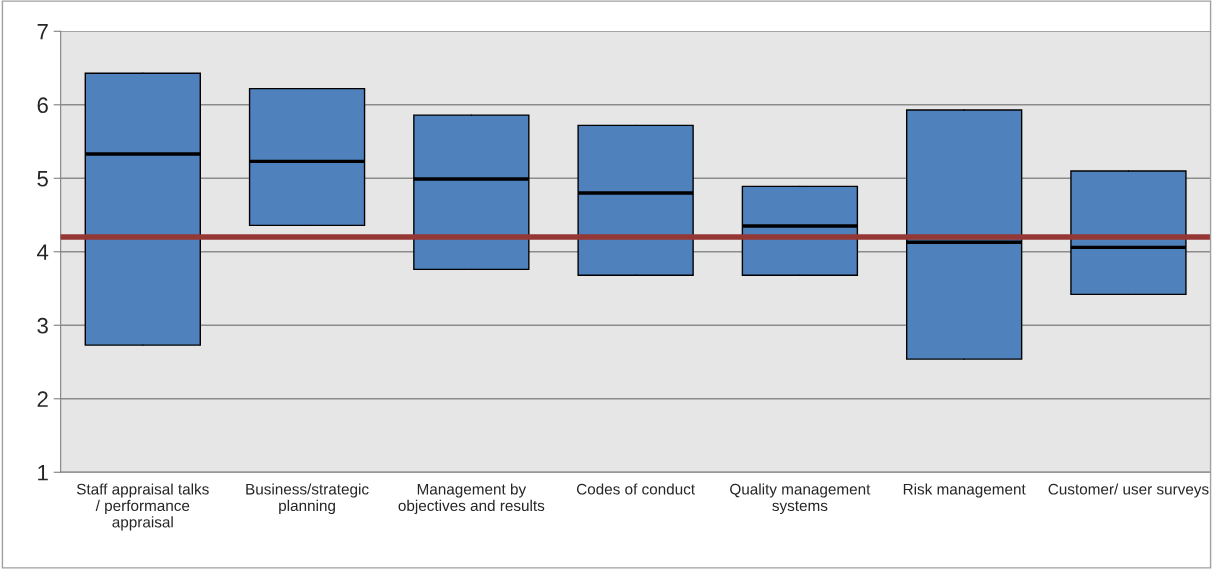 This screenshot has width=1213, height=569. What do you see at coordinates (43, 252) in the screenshot?
I see `y-tick-label: 4` at bounding box center [43, 252].